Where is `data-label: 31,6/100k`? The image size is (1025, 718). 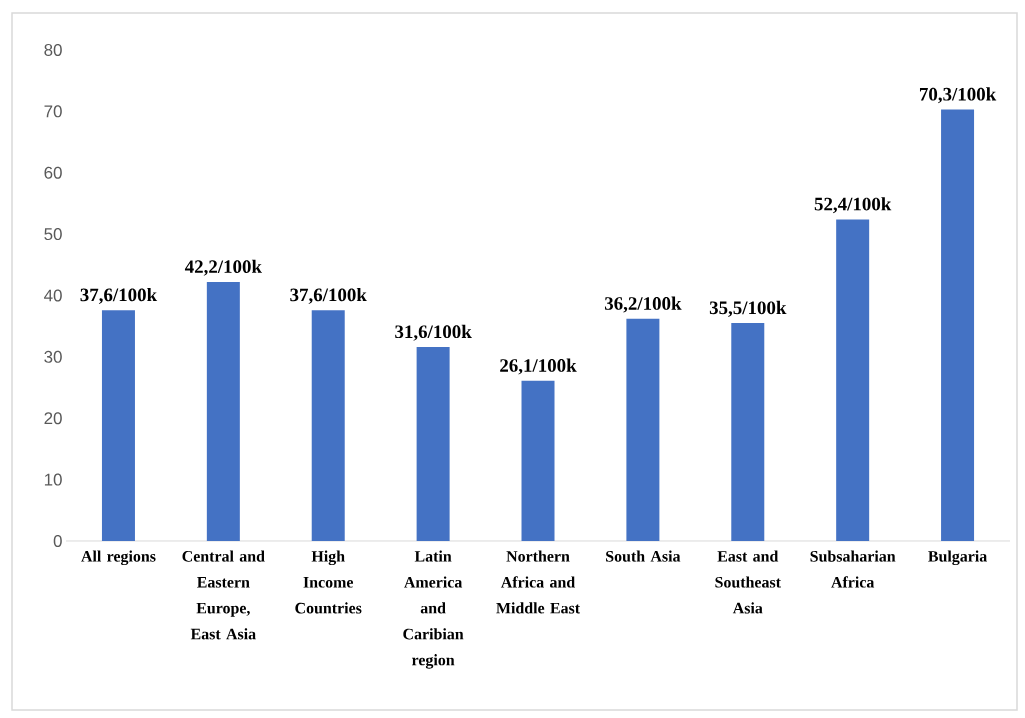
data-label: 31,6/100k is located at coordinates (433, 332).